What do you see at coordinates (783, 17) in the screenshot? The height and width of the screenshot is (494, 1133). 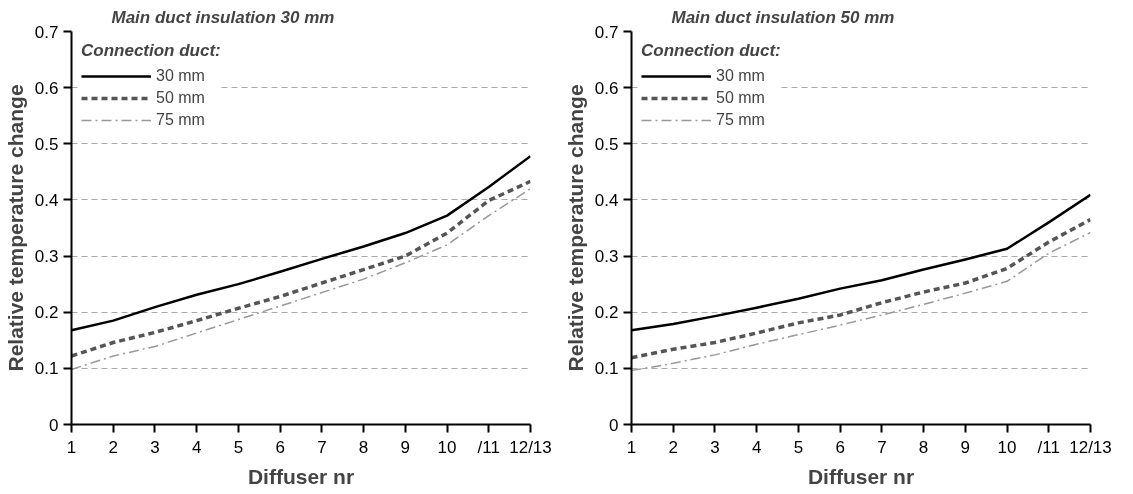 I see `chart-title: Main duct insulation 50 mm` at bounding box center [783, 17].